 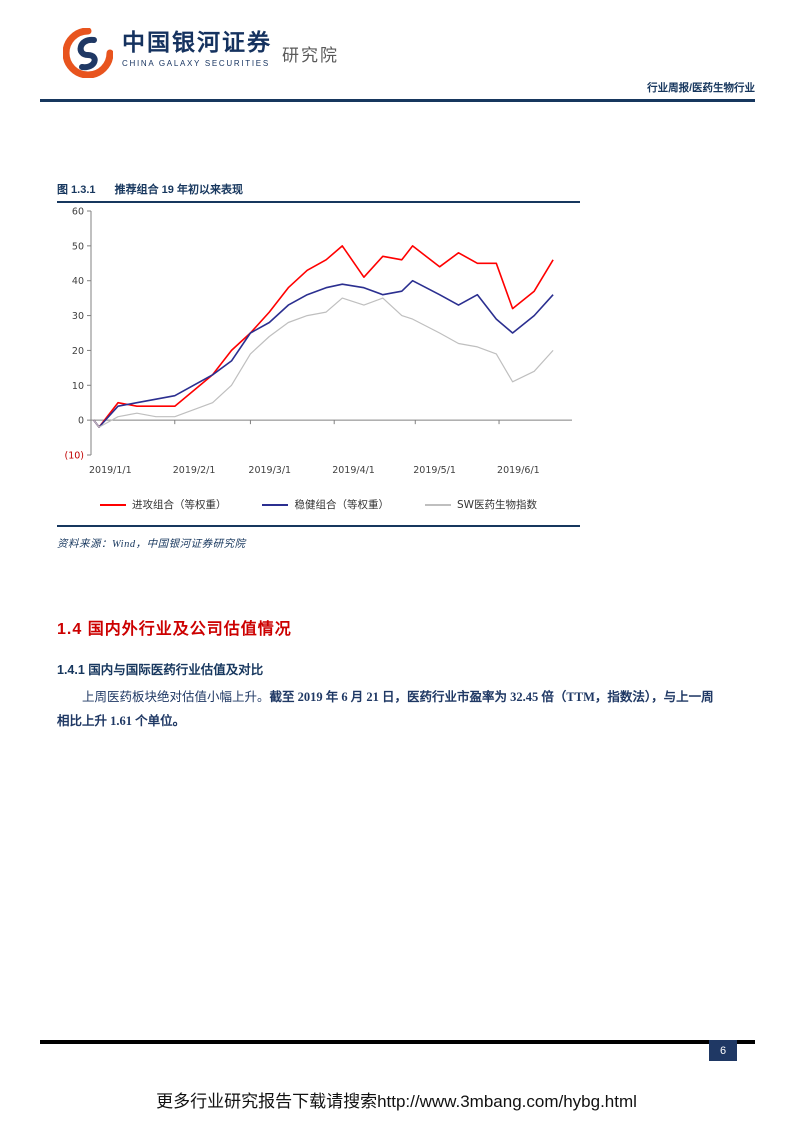 I want to click on svg-text: 20, so click(x=78, y=351).